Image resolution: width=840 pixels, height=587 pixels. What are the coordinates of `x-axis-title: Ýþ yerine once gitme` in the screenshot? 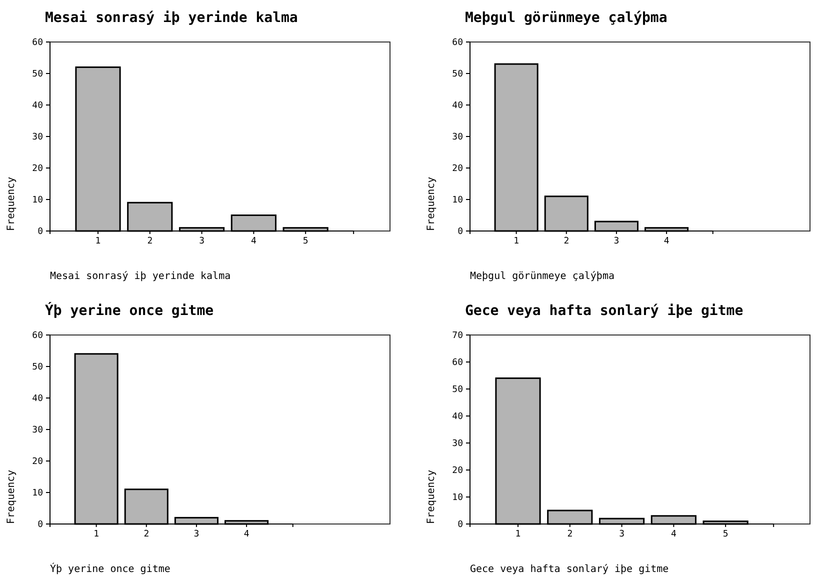 It's located at (110, 568).